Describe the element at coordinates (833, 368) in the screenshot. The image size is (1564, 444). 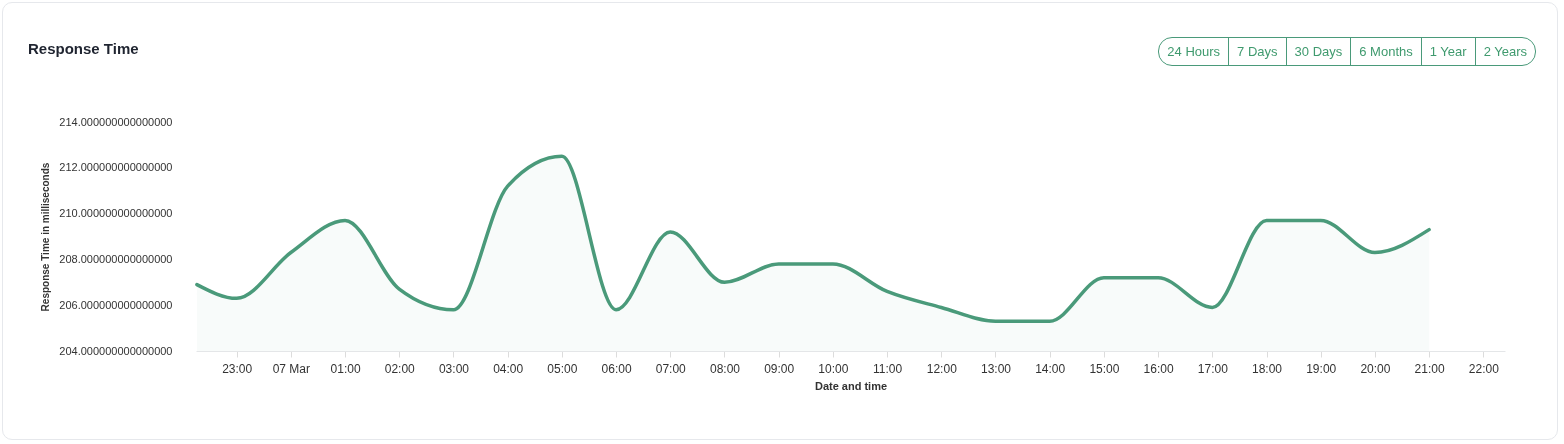
I see `x-tick-label: 10:00` at that location.